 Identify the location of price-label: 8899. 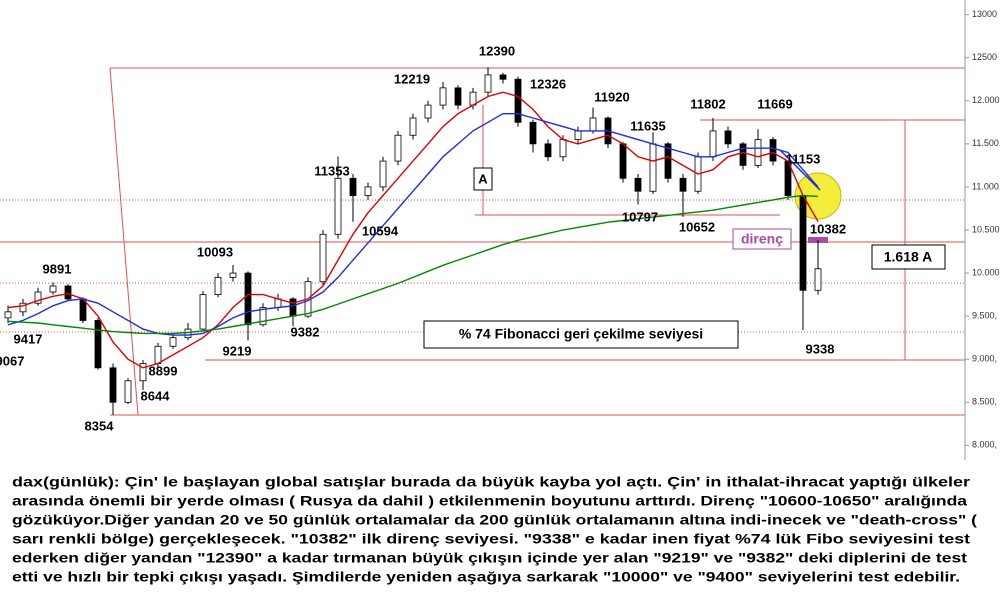
(163, 370).